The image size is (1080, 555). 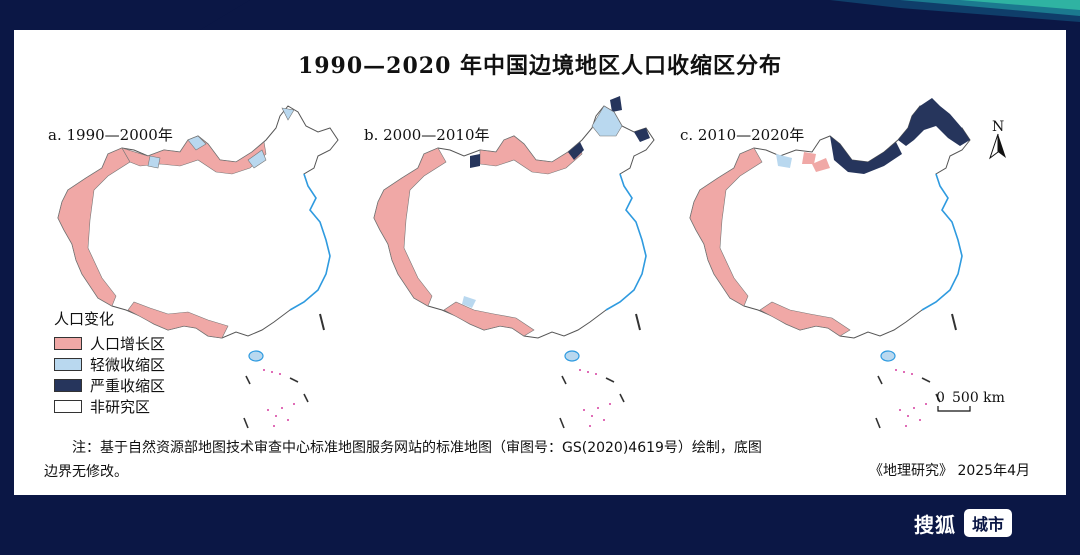 I want to click on brand-logo: 搜狐, so click(x=935, y=524).